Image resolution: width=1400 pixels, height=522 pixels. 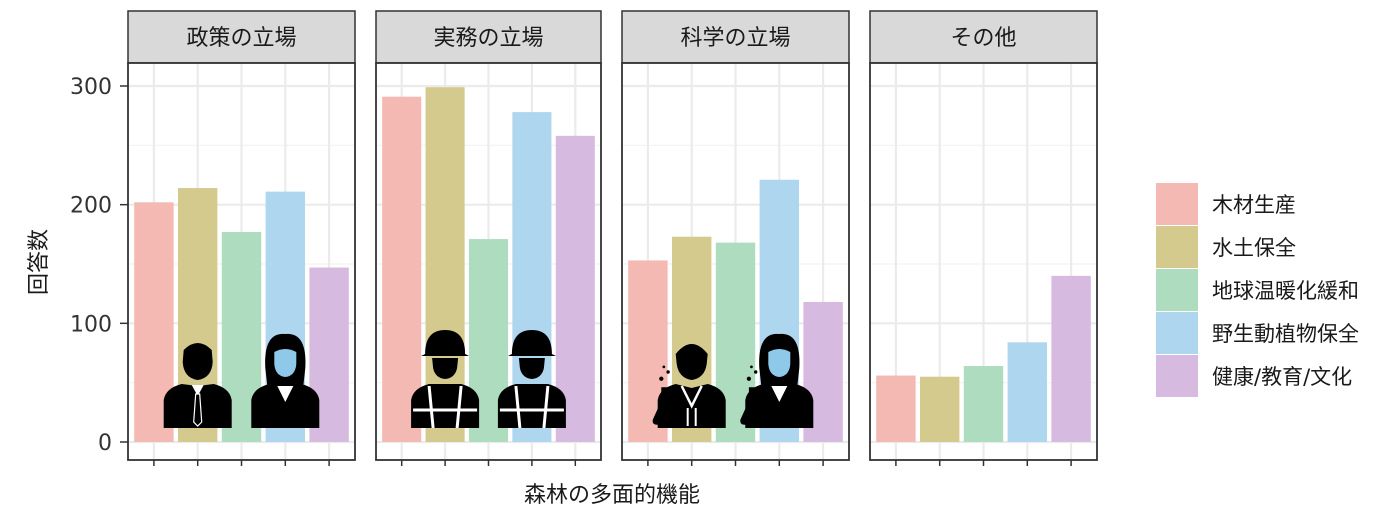 I want to click on facet-strip-label: 科学の立場, so click(x=735, y=38).